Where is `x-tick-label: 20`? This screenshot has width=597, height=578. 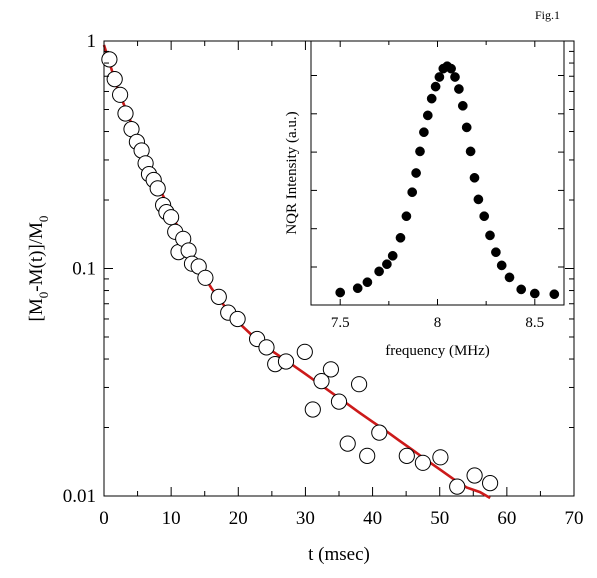 x-tick-label: 20 is located at coordinates (238, 518).